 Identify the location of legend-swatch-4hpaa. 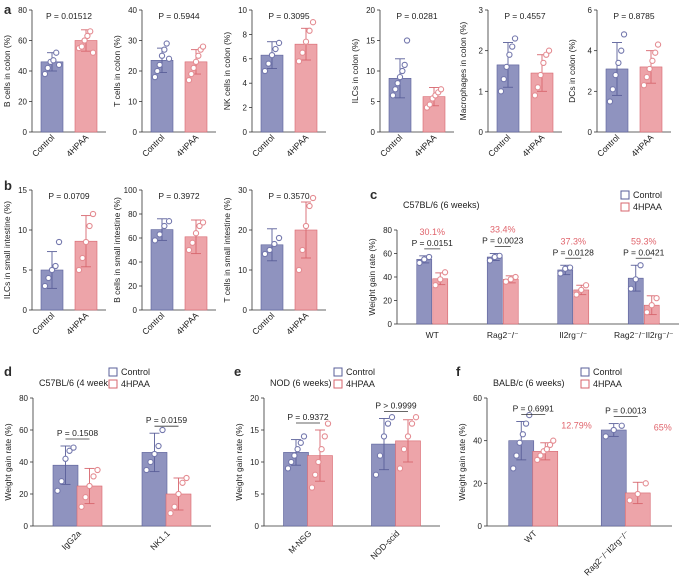
(625, 207).